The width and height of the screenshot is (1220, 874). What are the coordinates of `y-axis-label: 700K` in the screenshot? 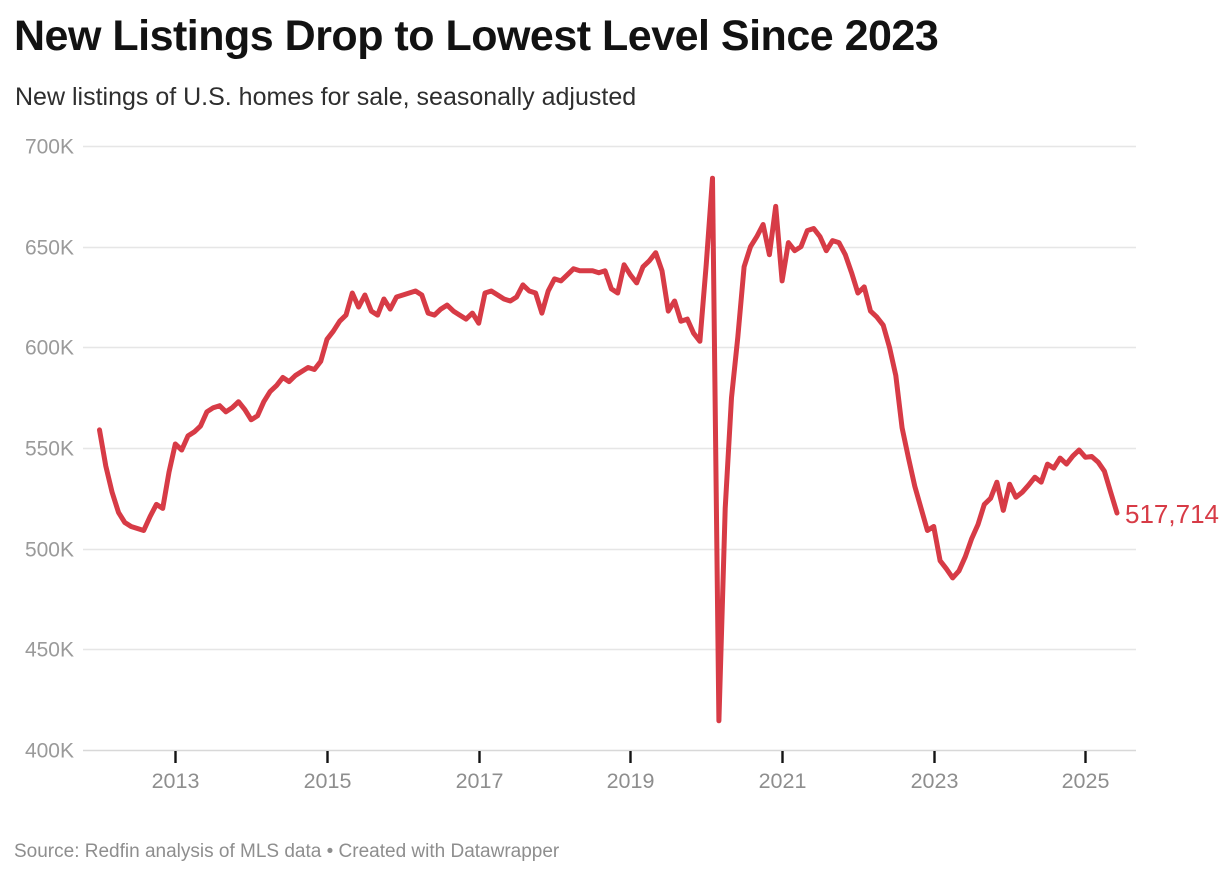 It's located at (49, 147).